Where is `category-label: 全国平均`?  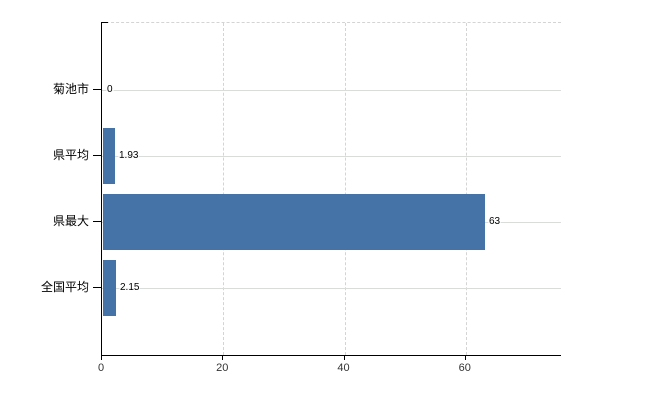
category-label: 全国平均 is located at coordinates (64, 287).